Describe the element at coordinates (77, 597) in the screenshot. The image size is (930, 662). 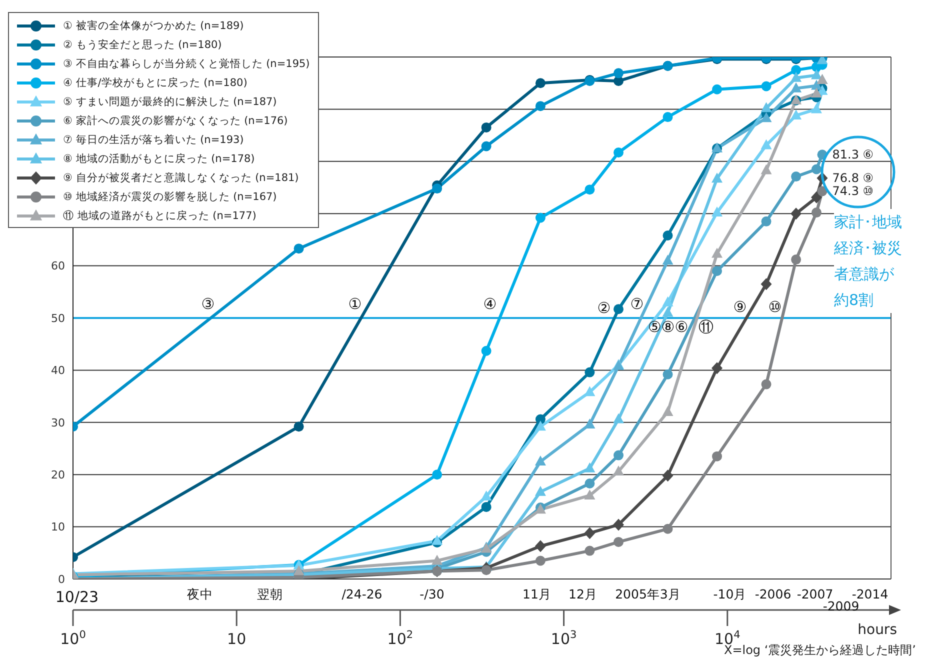
I see `text: 10/23` at that location.